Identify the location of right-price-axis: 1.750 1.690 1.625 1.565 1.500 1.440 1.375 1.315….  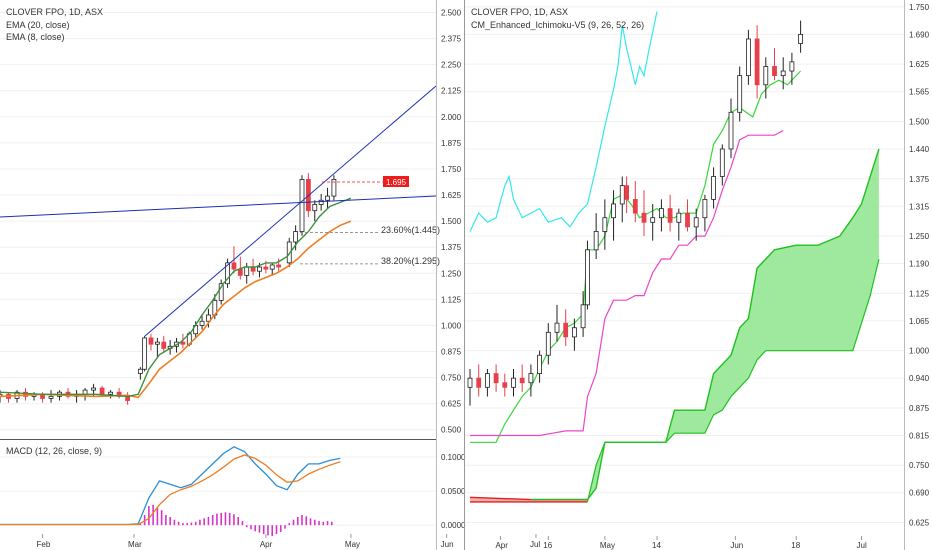
(919, 265).